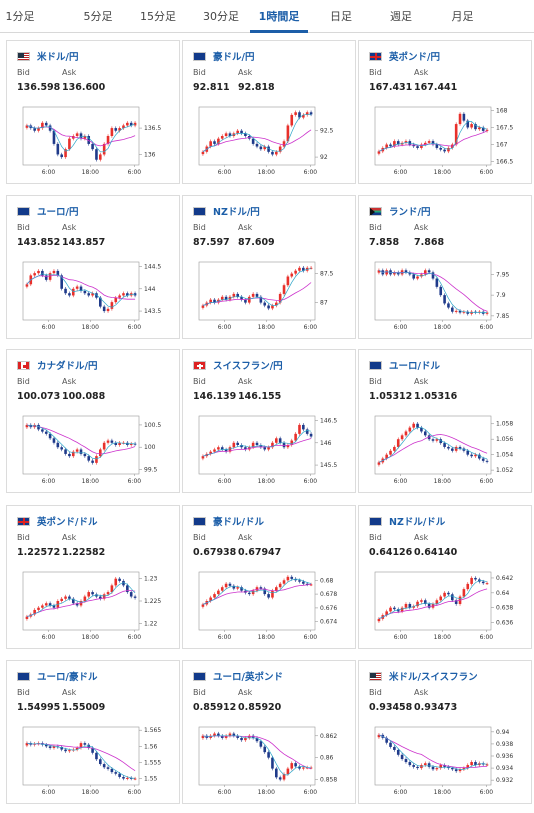 The height and width of the screenshot is (813, 534). What do you see at coordinates (234, 57) in the screenshot?
I see `pair-name: 豪ドル/円` at bounding box center [234, 57].